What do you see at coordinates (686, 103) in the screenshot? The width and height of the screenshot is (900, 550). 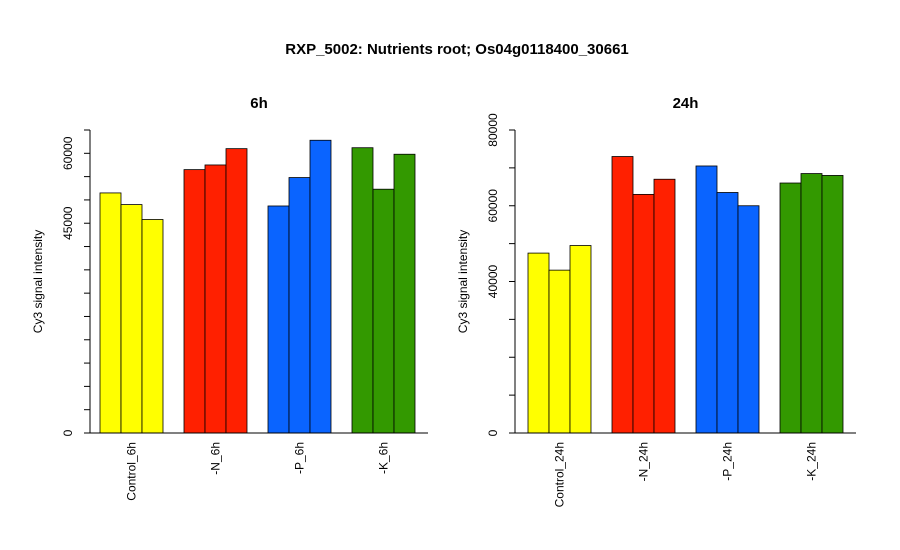 I see `panel-title: 24h` at bounding box center [686, 103].